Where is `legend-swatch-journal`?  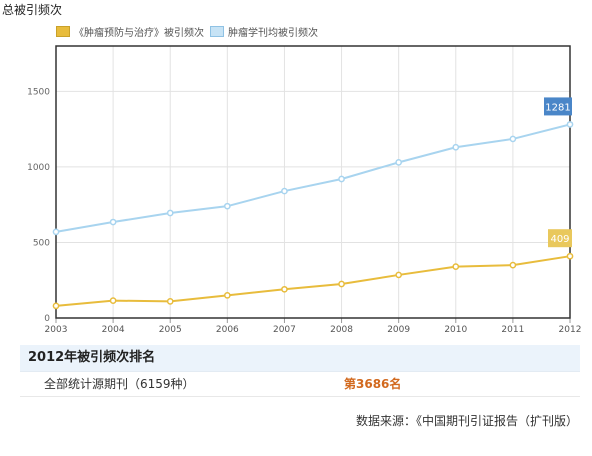
legend-swatch-journal is located at coordinates (63, 31).